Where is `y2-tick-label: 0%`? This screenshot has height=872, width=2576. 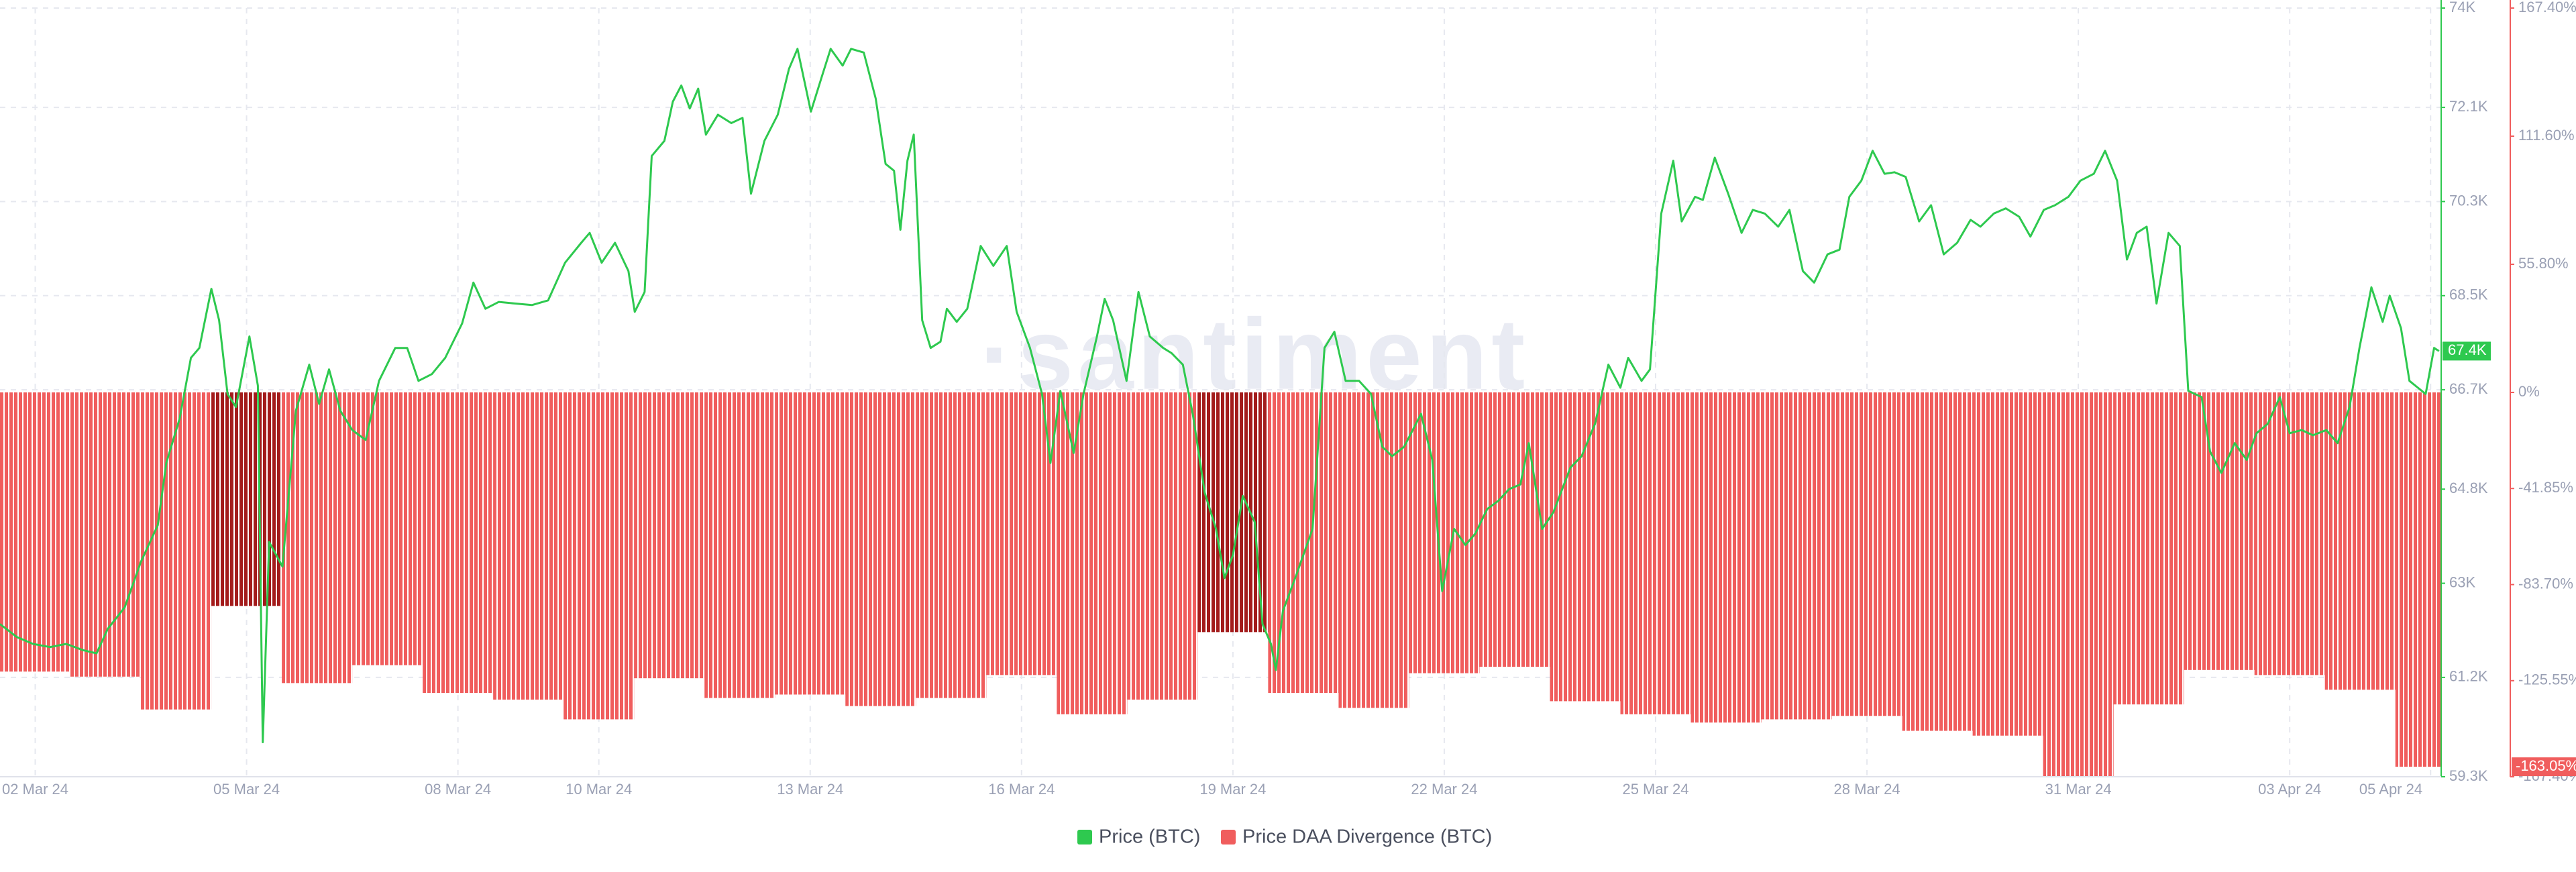 y2-tick-label: 0% is located at coordinates (2529, 391).